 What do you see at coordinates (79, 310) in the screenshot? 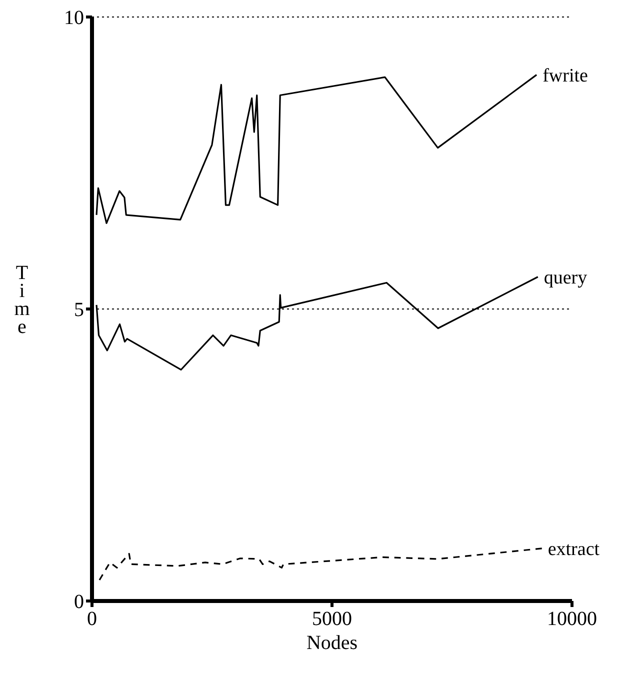
I see `y-tick-label: 5` at bounding box center [79, 310].